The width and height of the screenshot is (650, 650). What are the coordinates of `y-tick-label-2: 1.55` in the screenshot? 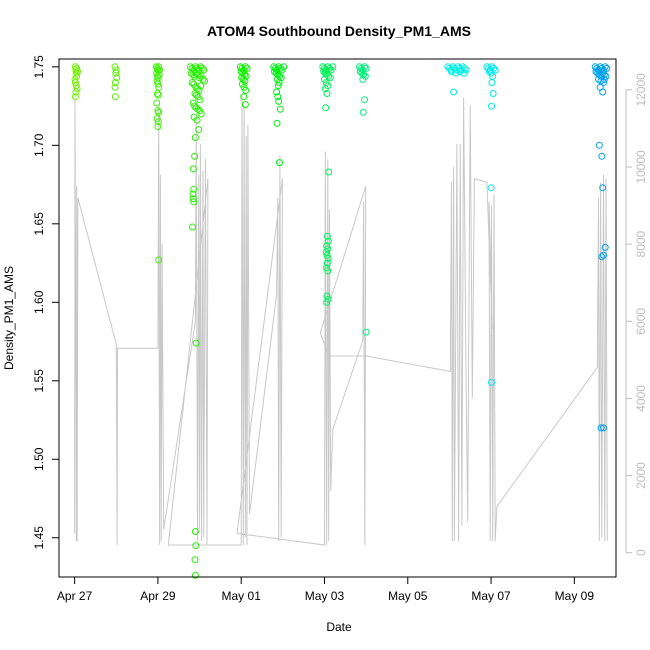 It's located at (39, 381).